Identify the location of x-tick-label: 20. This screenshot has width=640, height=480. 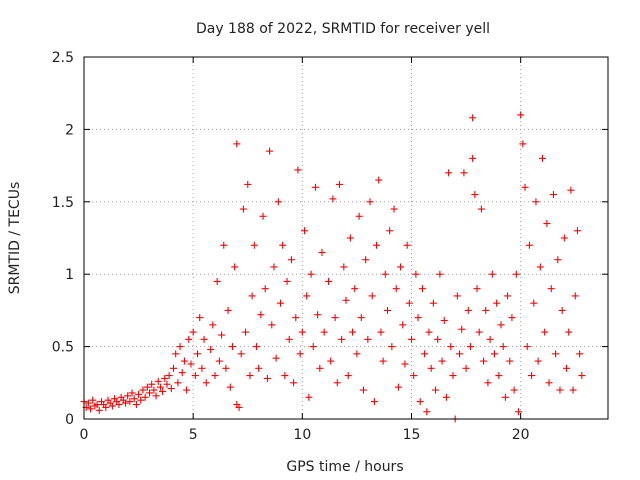
(521, 435).